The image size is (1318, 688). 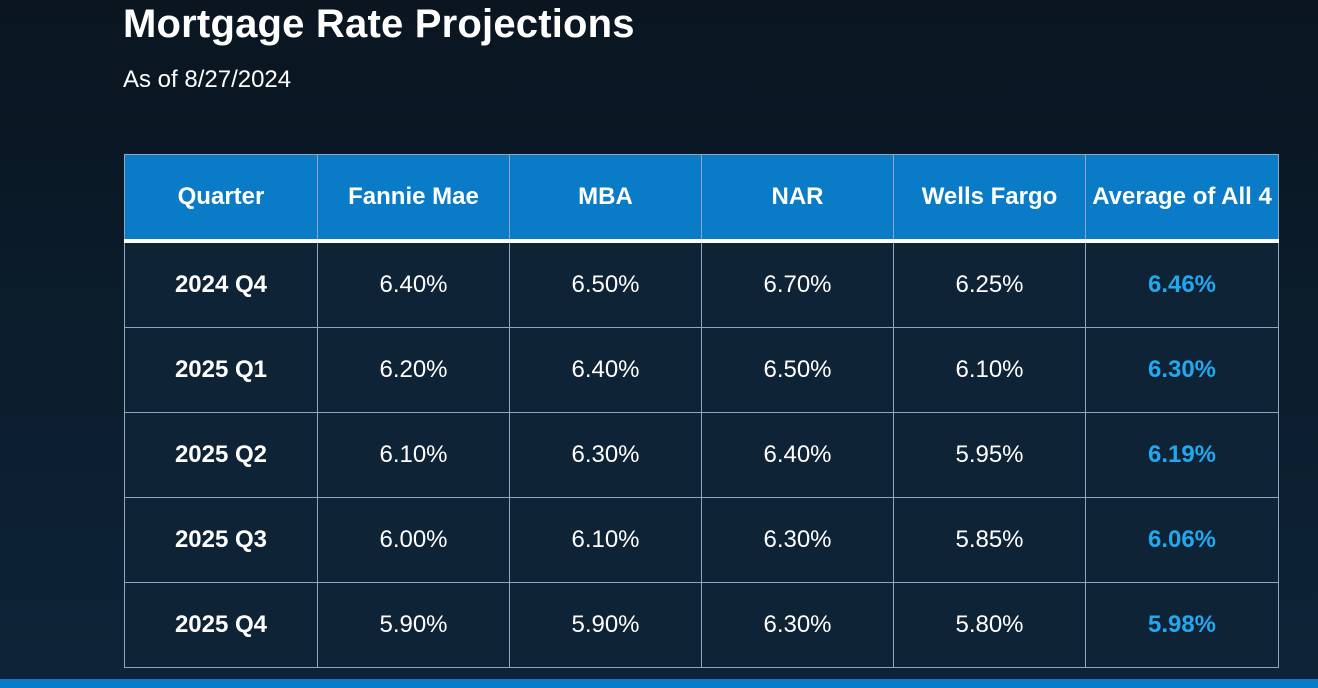 What do you see at coordinates (413, 540) in the screenshot?
I see `fannie-mae-cell: 6.00%` at bounding box center [413, 540].